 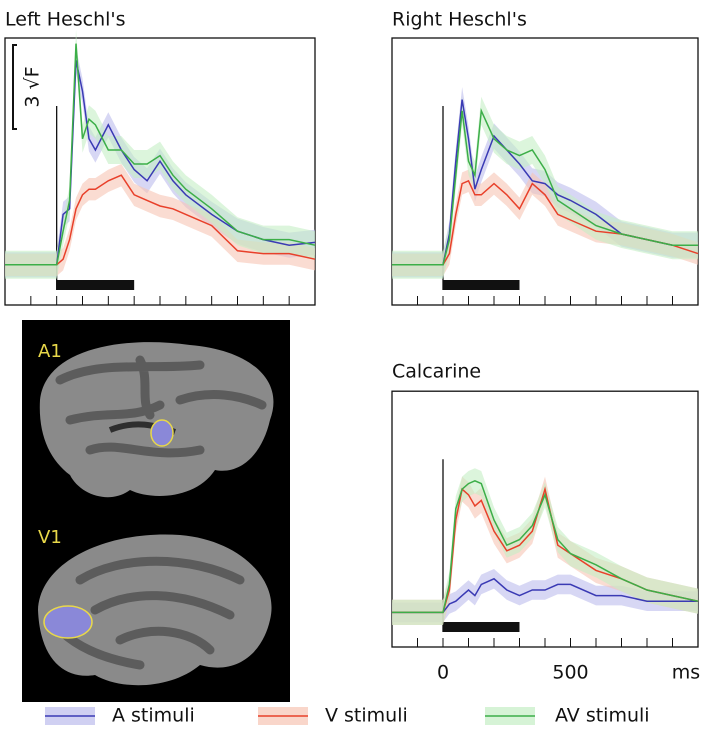 What do you see at coordinates (50, 537) in the screenshot?
I see `region-label: V1` at bounding box center [50, 537].